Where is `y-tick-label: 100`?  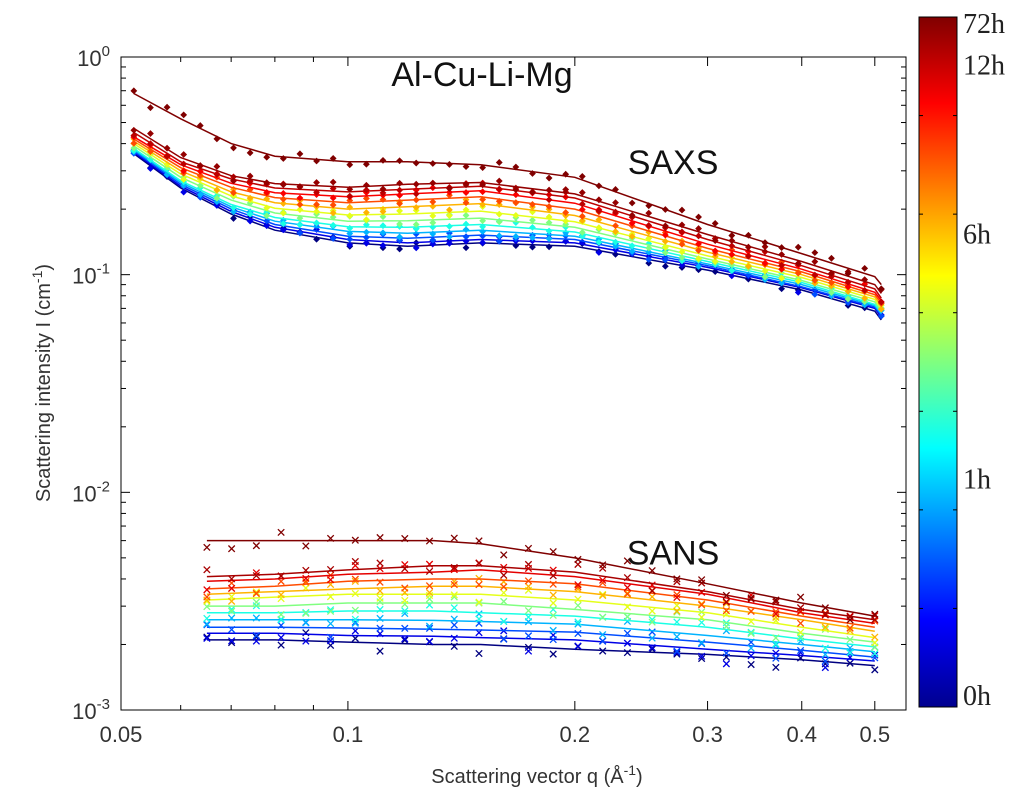
y-tick-label: 100 is located at coordinates (93, 57).